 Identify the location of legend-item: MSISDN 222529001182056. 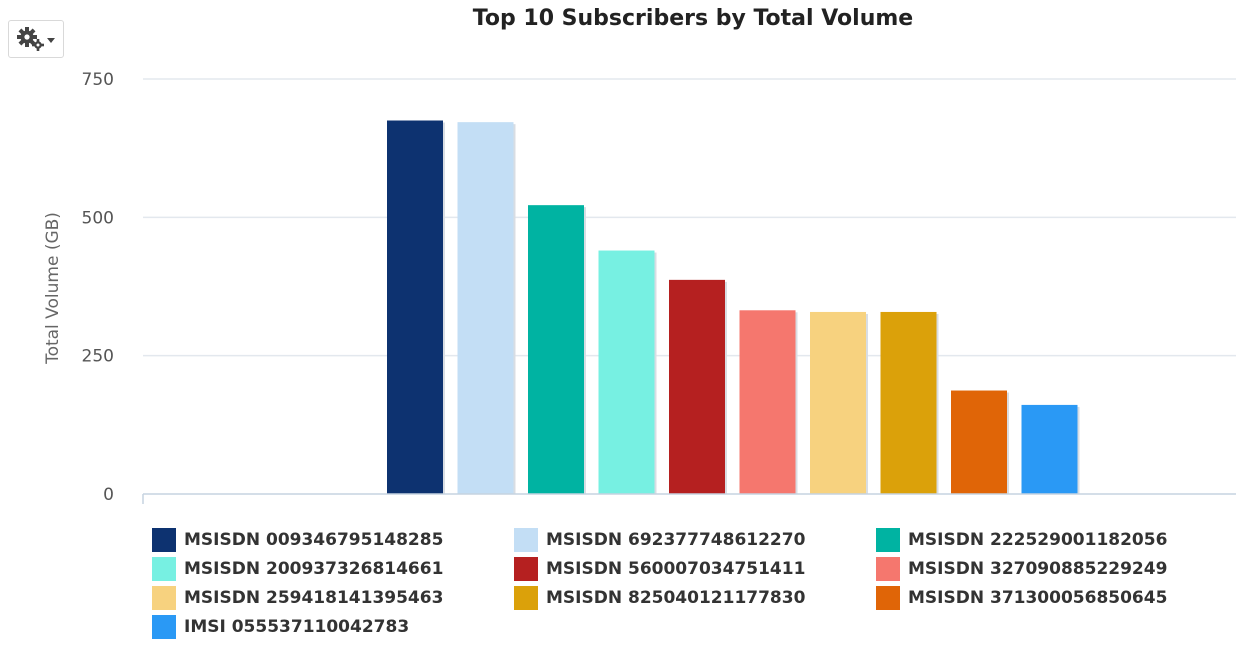
(1056, 540).